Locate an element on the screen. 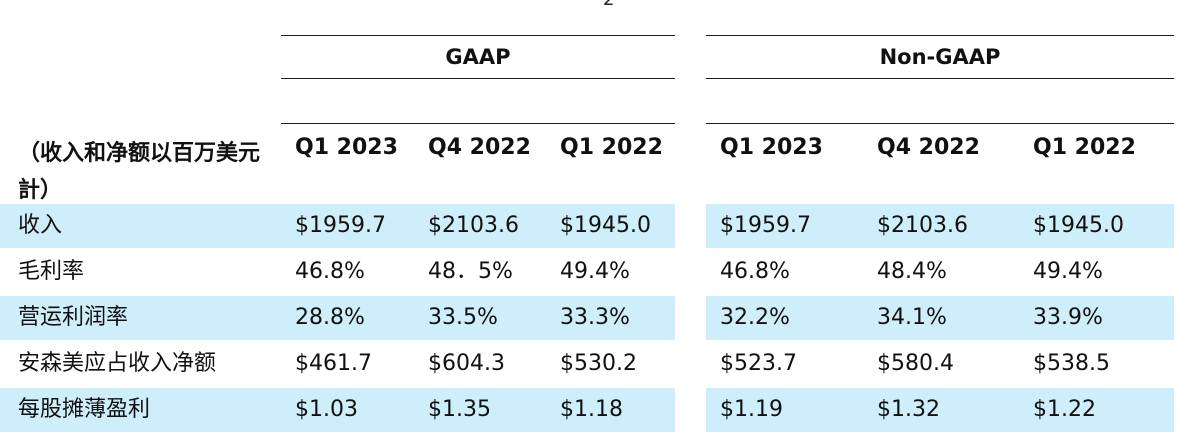 This screenshot has width=1182, height=440. row-label: 安森美应占收入净额 is located at coordinates (117, 363).